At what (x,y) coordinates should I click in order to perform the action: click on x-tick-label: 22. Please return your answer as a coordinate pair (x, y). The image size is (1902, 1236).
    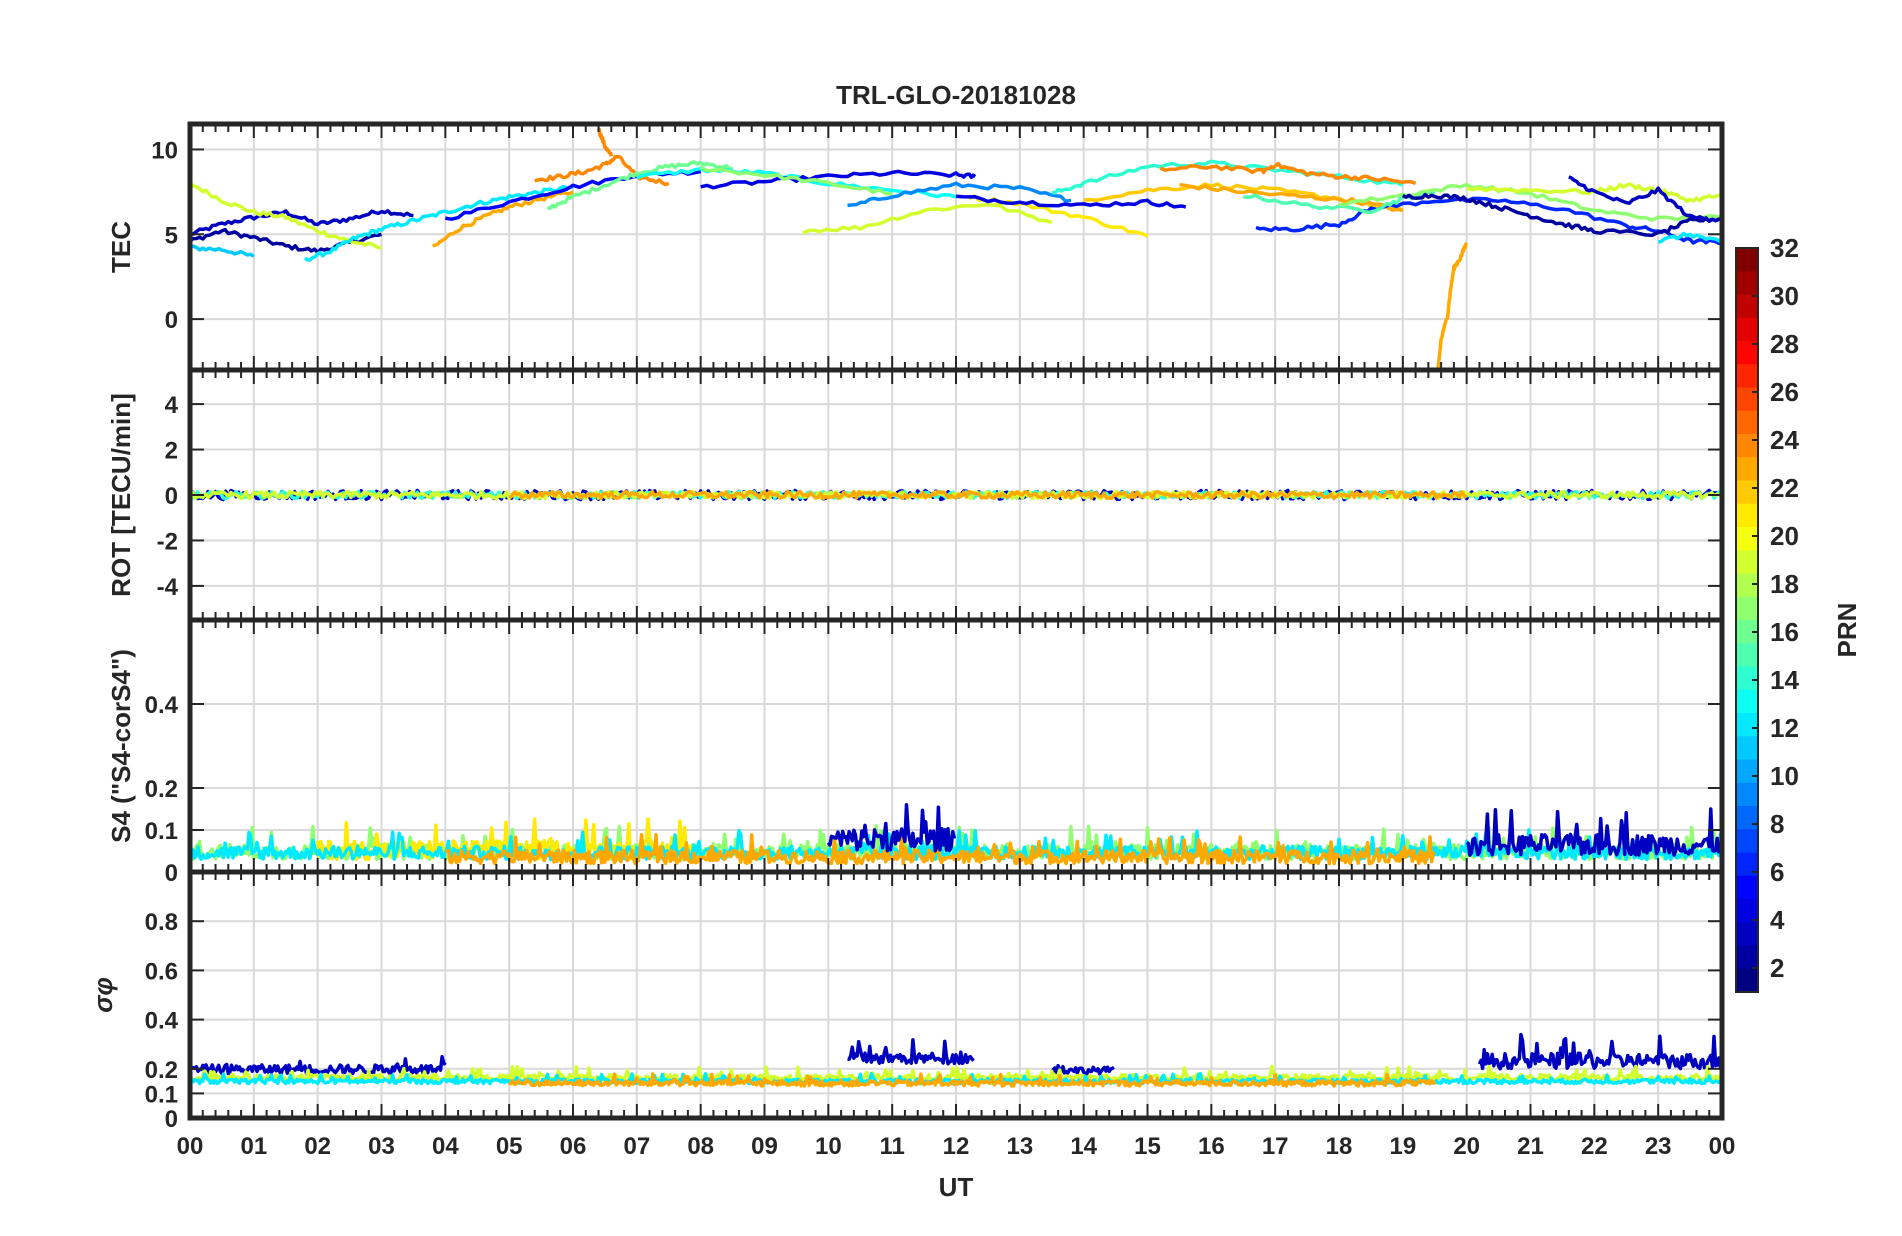
    Looking at the image, I should click on (1594, 1146).